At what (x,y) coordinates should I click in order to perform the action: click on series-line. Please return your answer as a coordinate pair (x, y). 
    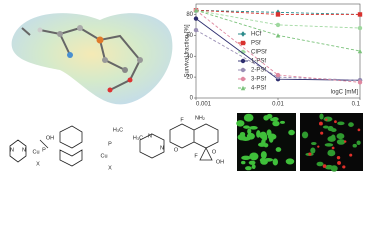
    Looking at the image, I should click on (278, 55).